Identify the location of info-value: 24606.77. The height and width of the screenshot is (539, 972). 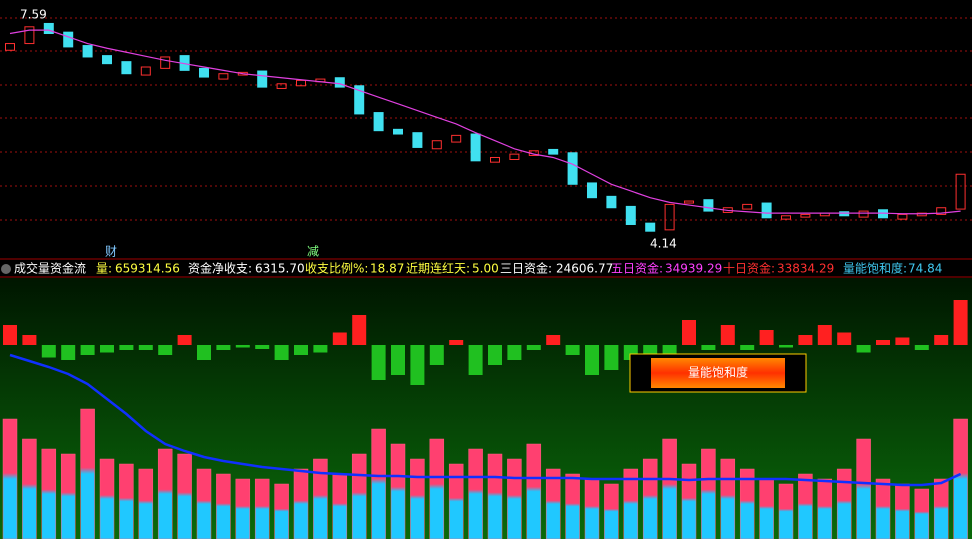
(584, 269).